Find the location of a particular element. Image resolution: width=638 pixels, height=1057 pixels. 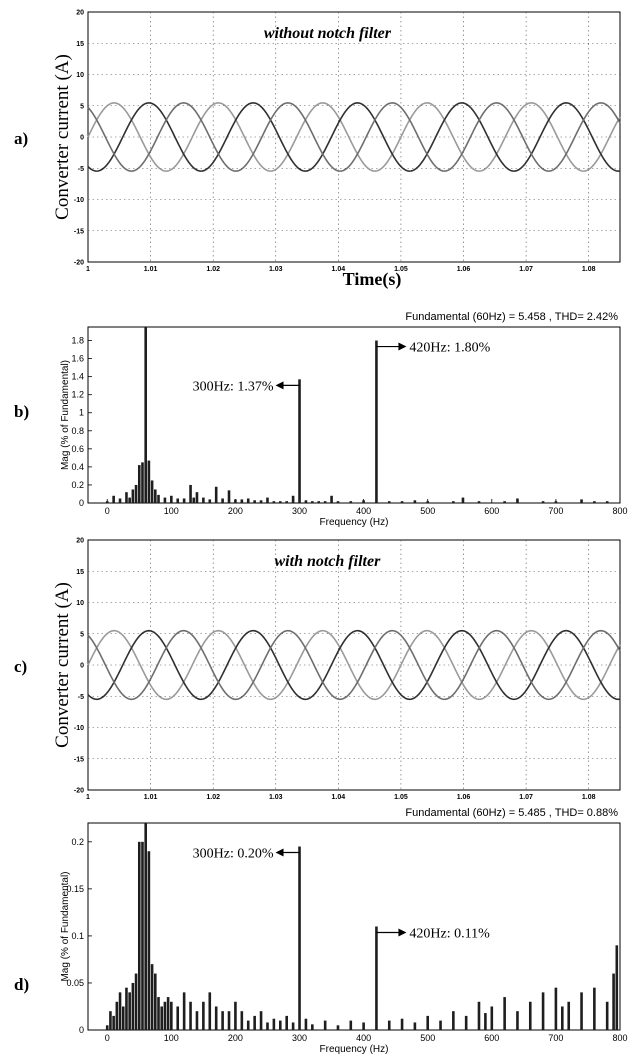

x-tick-label: 1.06 is located at coordinates (464, 269).